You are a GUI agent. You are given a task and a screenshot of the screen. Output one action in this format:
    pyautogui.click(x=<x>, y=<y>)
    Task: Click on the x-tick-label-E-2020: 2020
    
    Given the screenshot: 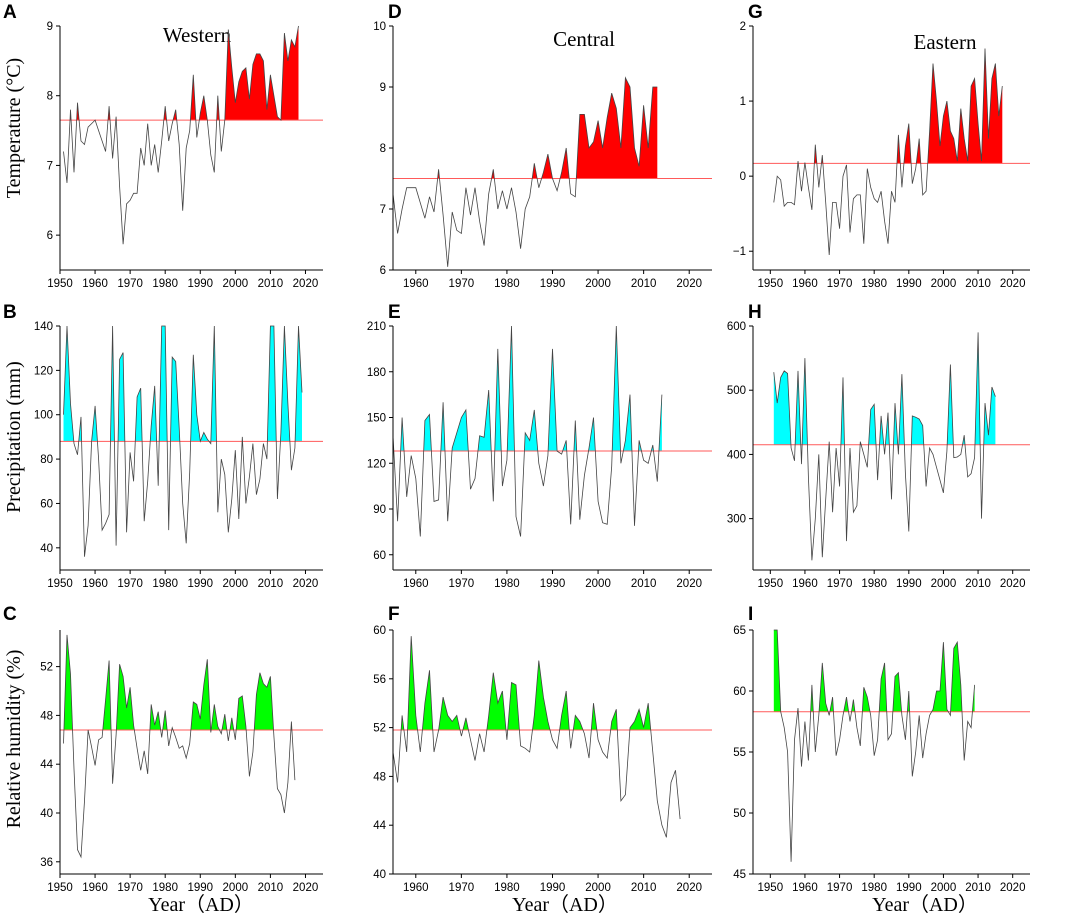 What is the action you would take?
    pyautogui.click(x=689, y=584)
    